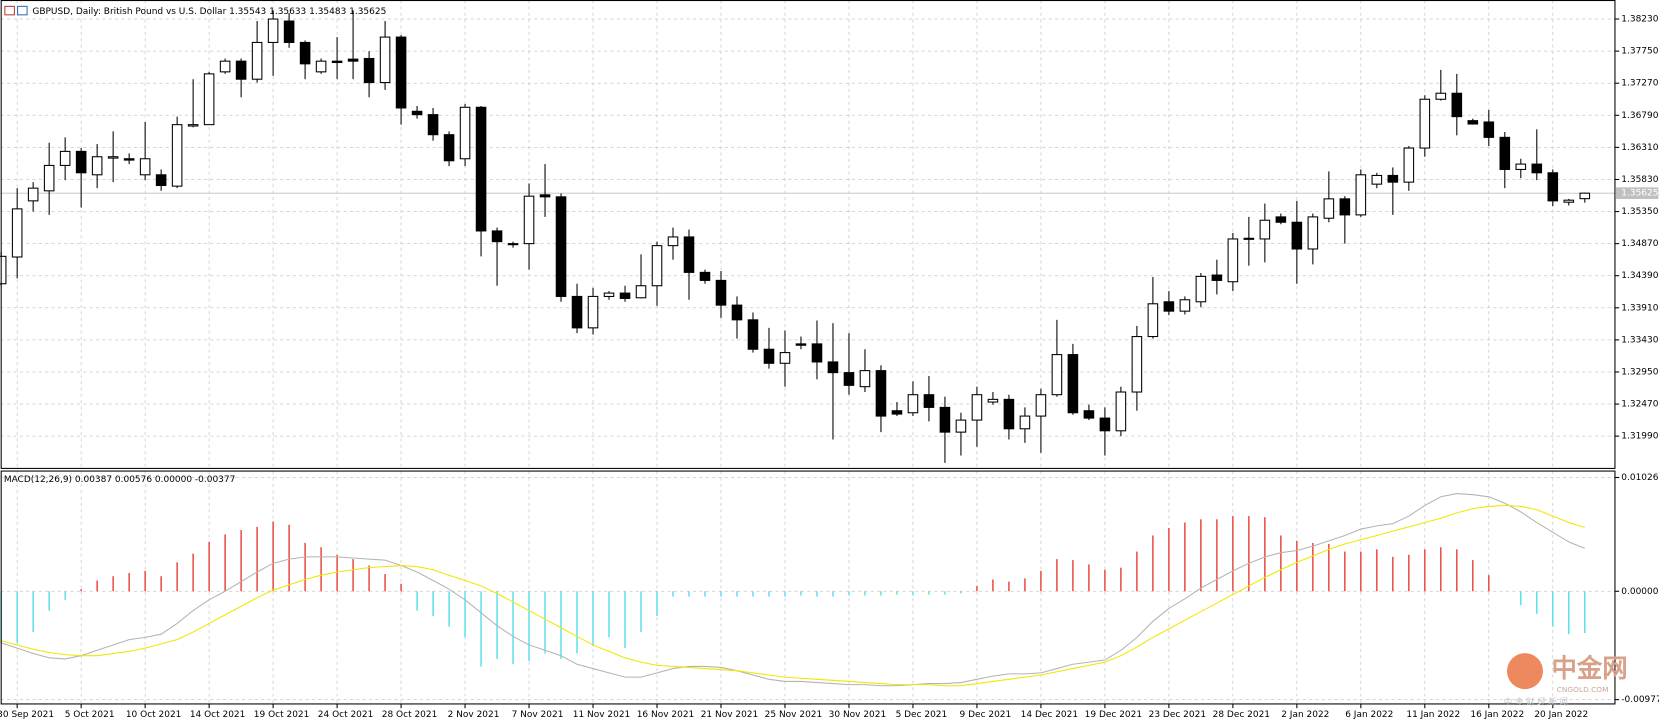 The width and height of the screenshot is (1659, 723). I want to click on y-tick-label: 1.31990, so click(1639, 437).